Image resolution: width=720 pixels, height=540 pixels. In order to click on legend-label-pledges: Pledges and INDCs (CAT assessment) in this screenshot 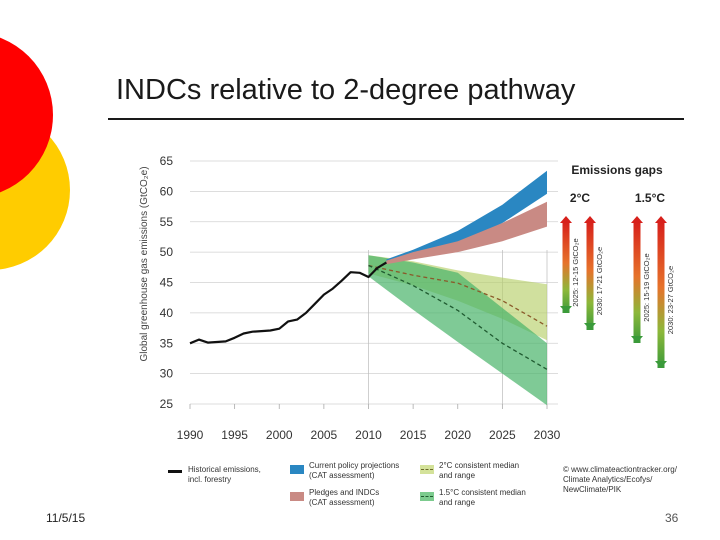, I will do `click(344, 497)`.